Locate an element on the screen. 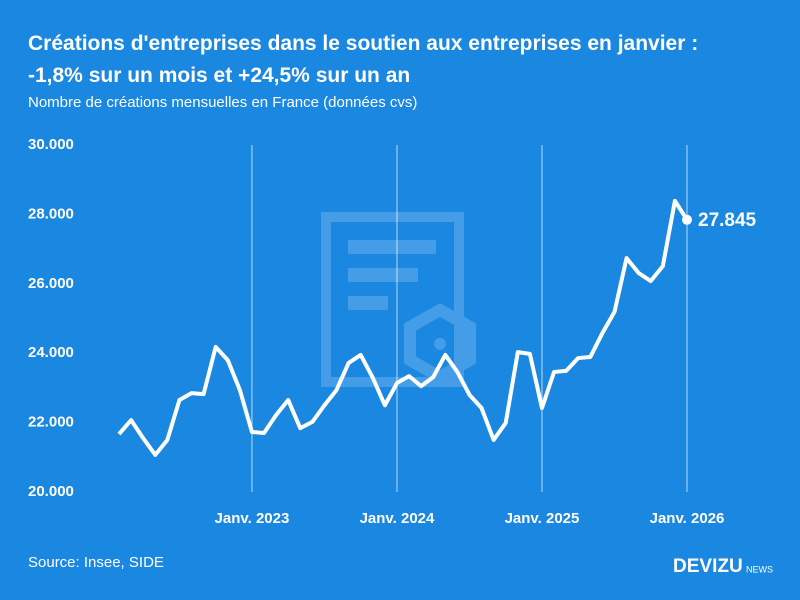 This screenshot has height=600, width=800. brand: DEVIZU is located at coordinates (708, 566).